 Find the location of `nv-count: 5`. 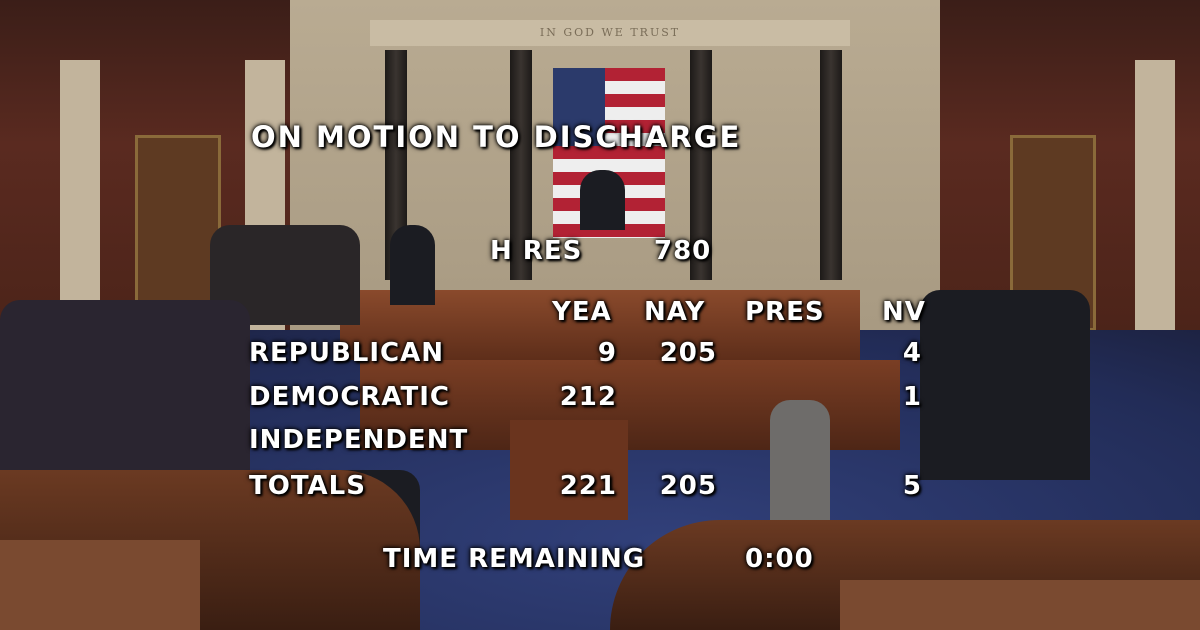

nv-count: 5 is located at coordinates (912, 486).